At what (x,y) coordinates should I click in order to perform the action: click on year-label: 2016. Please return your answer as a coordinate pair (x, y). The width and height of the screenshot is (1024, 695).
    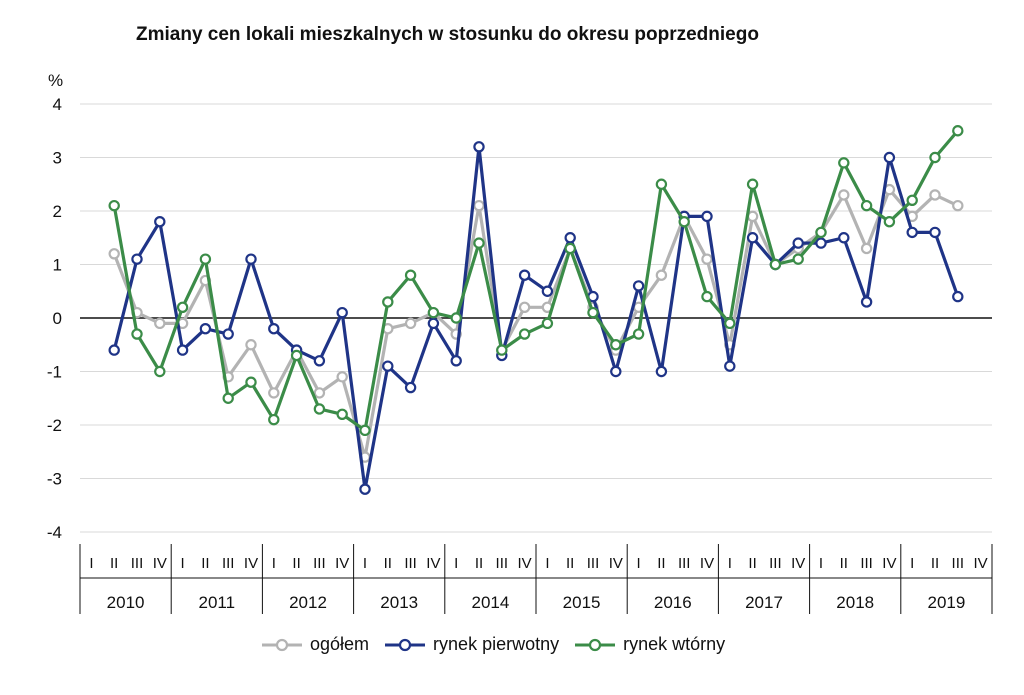
    Looking at the image, I should click on (673, 602).